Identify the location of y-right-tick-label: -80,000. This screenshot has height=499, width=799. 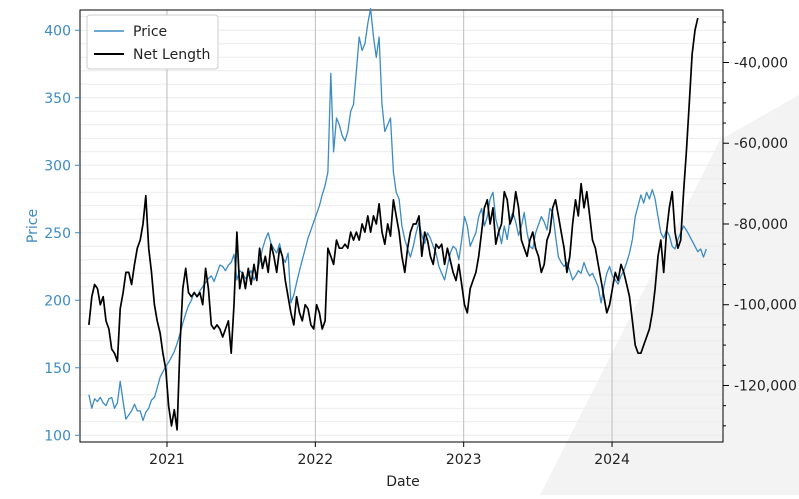
(761, 225).